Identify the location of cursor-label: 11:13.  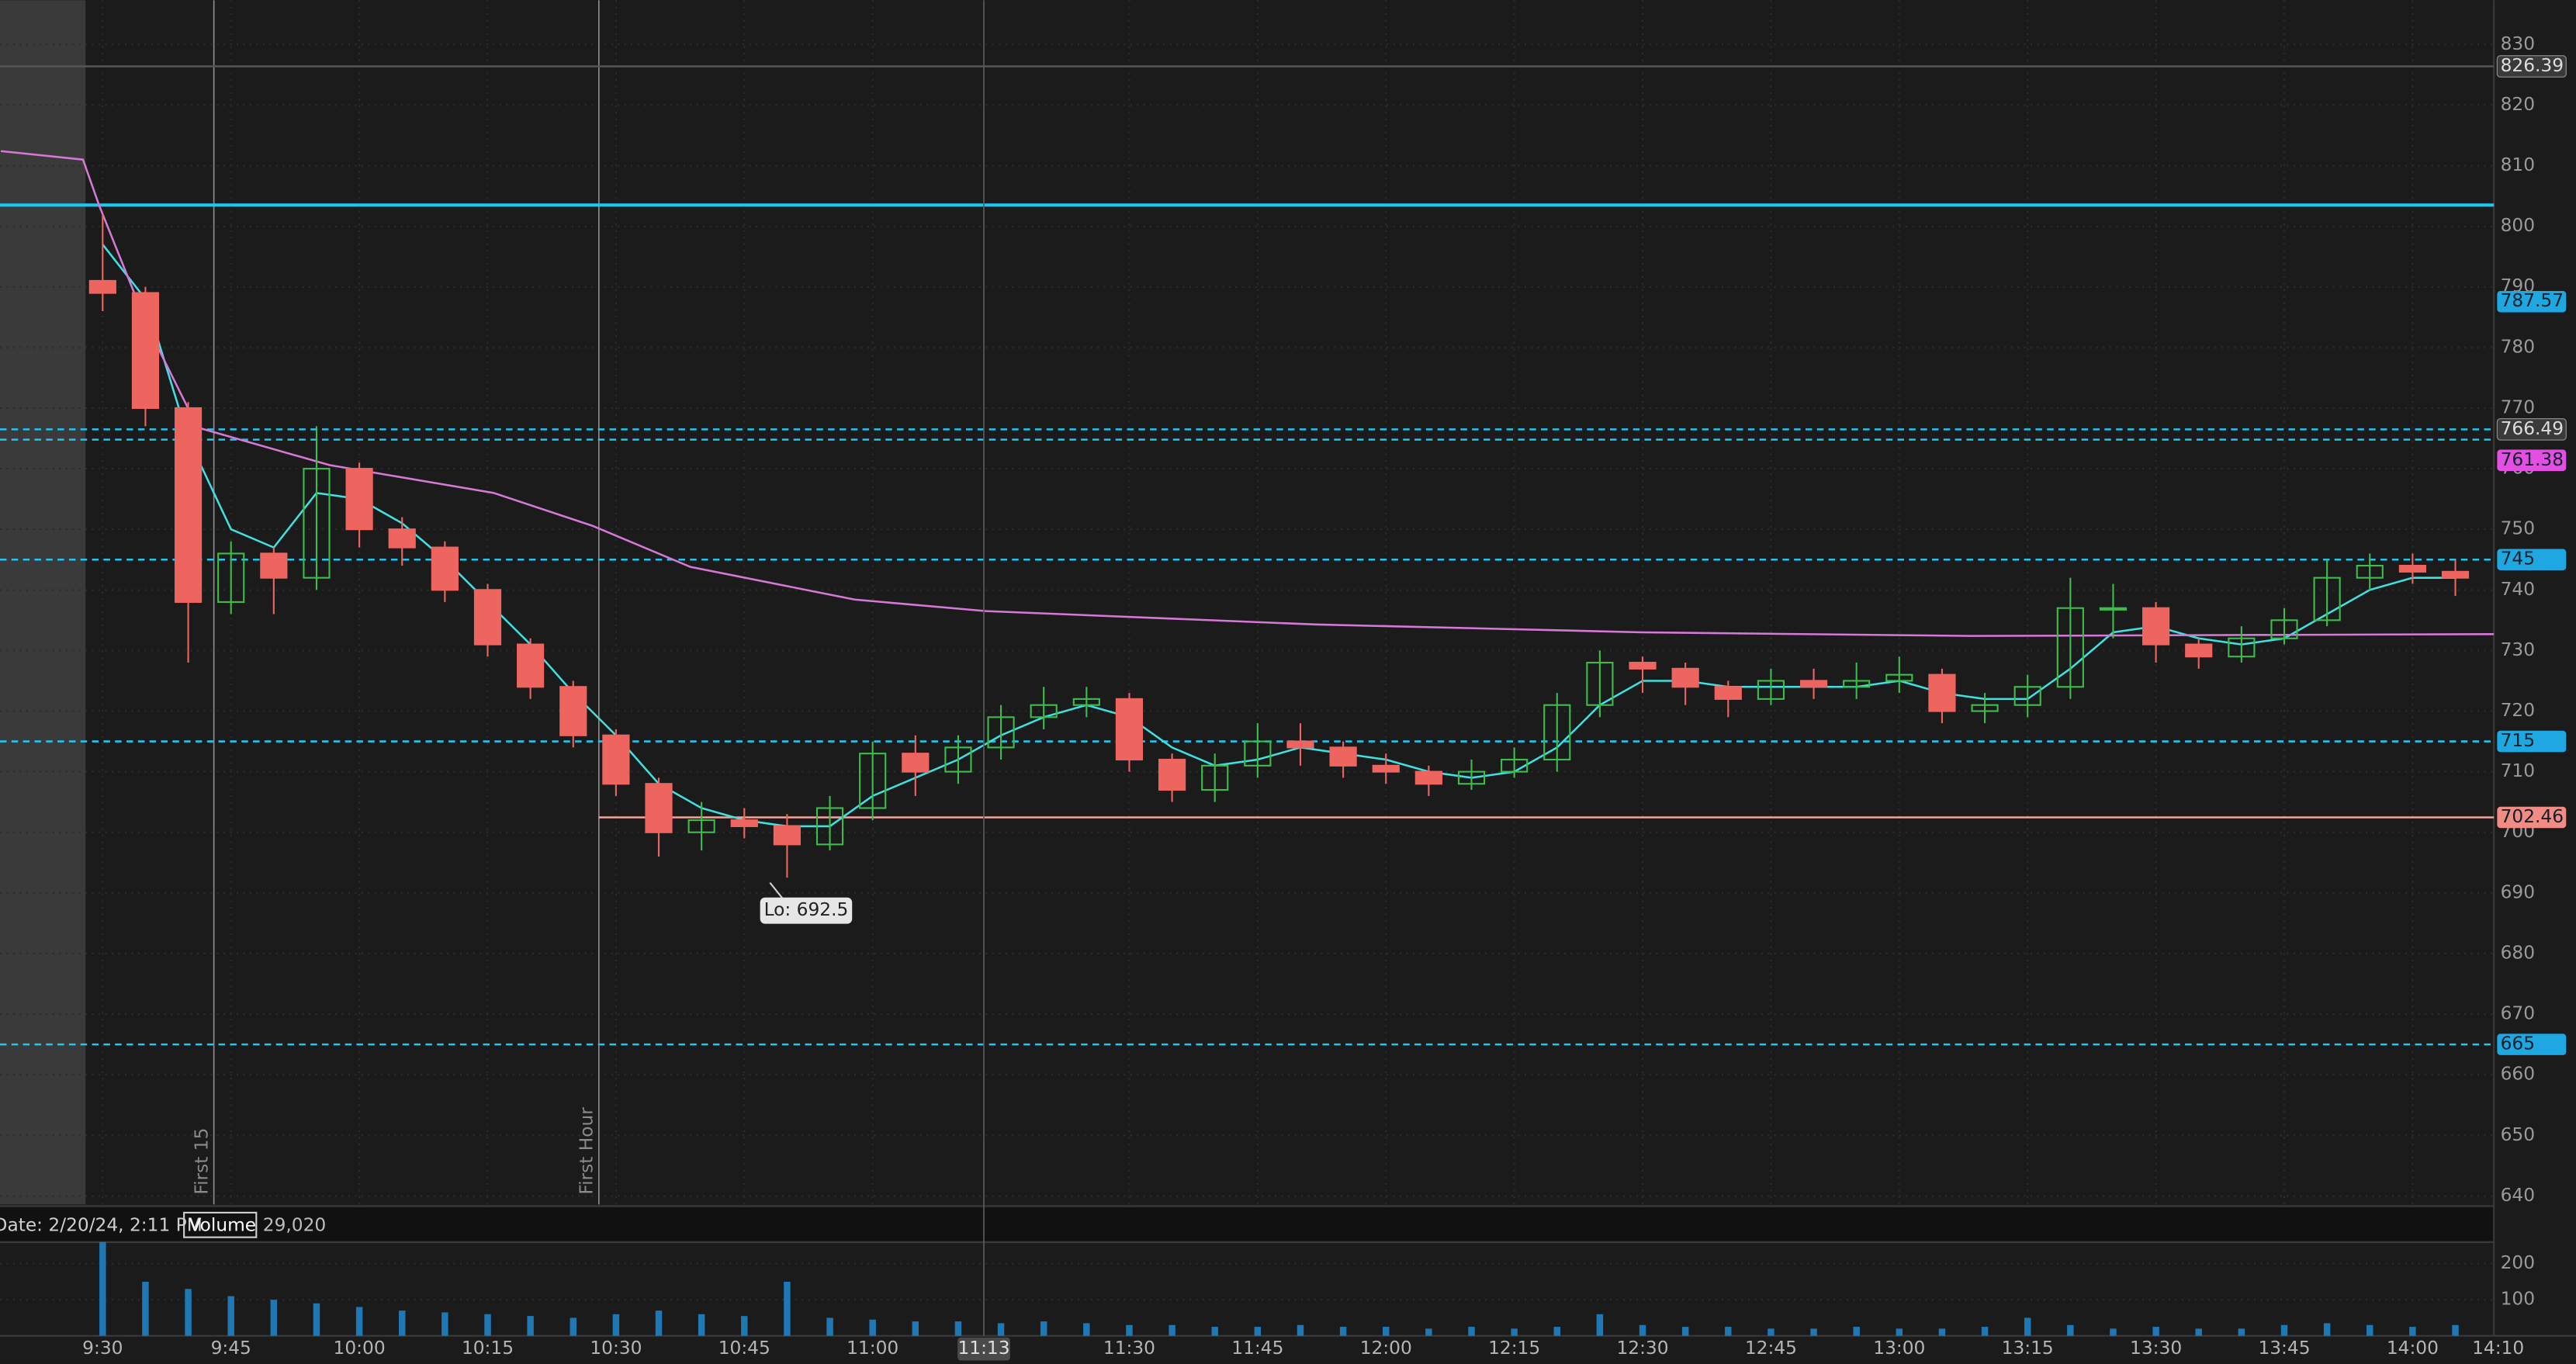
(983, 1348).